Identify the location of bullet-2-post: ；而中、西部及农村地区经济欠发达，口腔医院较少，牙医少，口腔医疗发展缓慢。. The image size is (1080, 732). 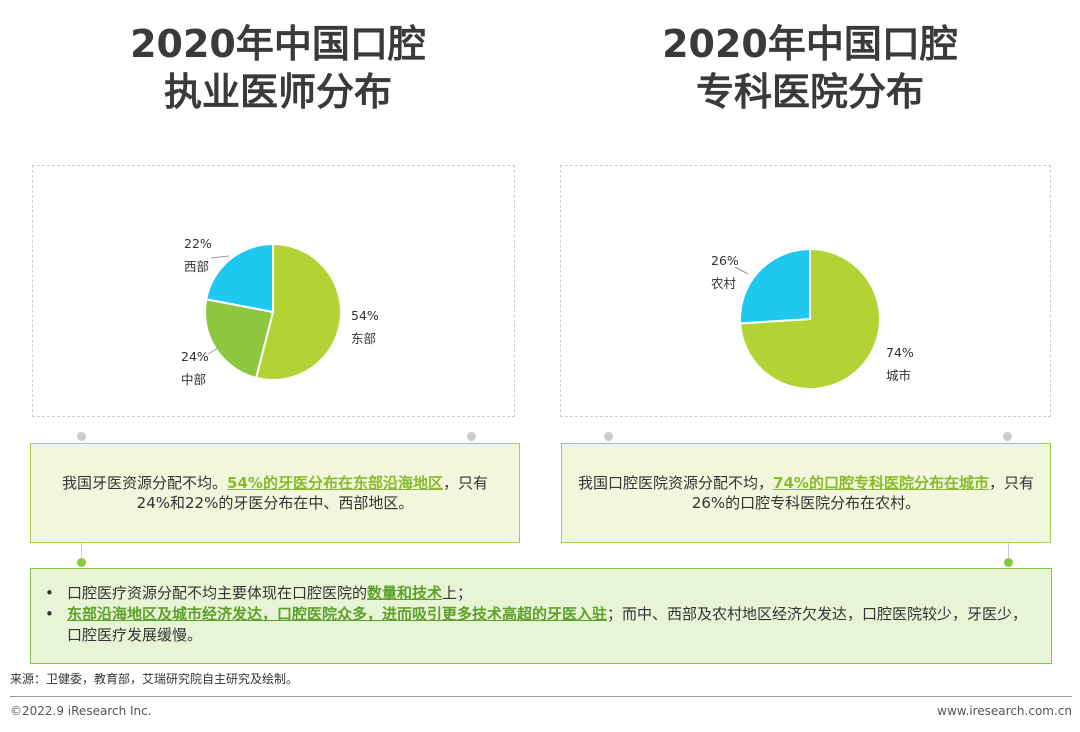
(547, 624).